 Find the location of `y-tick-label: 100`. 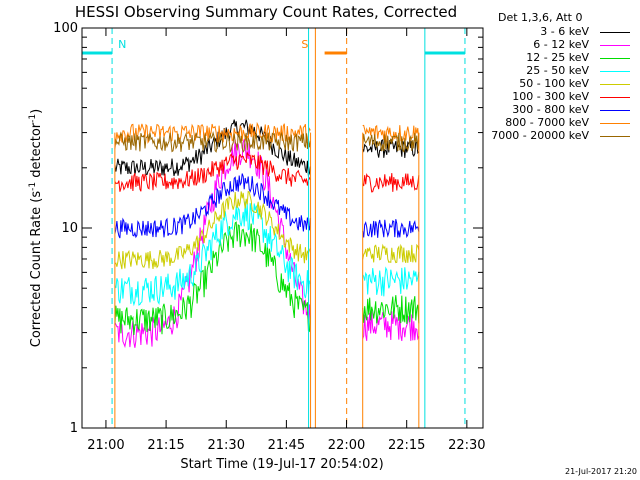

y-tick-label: 100 is located at coordinates (65, 28).